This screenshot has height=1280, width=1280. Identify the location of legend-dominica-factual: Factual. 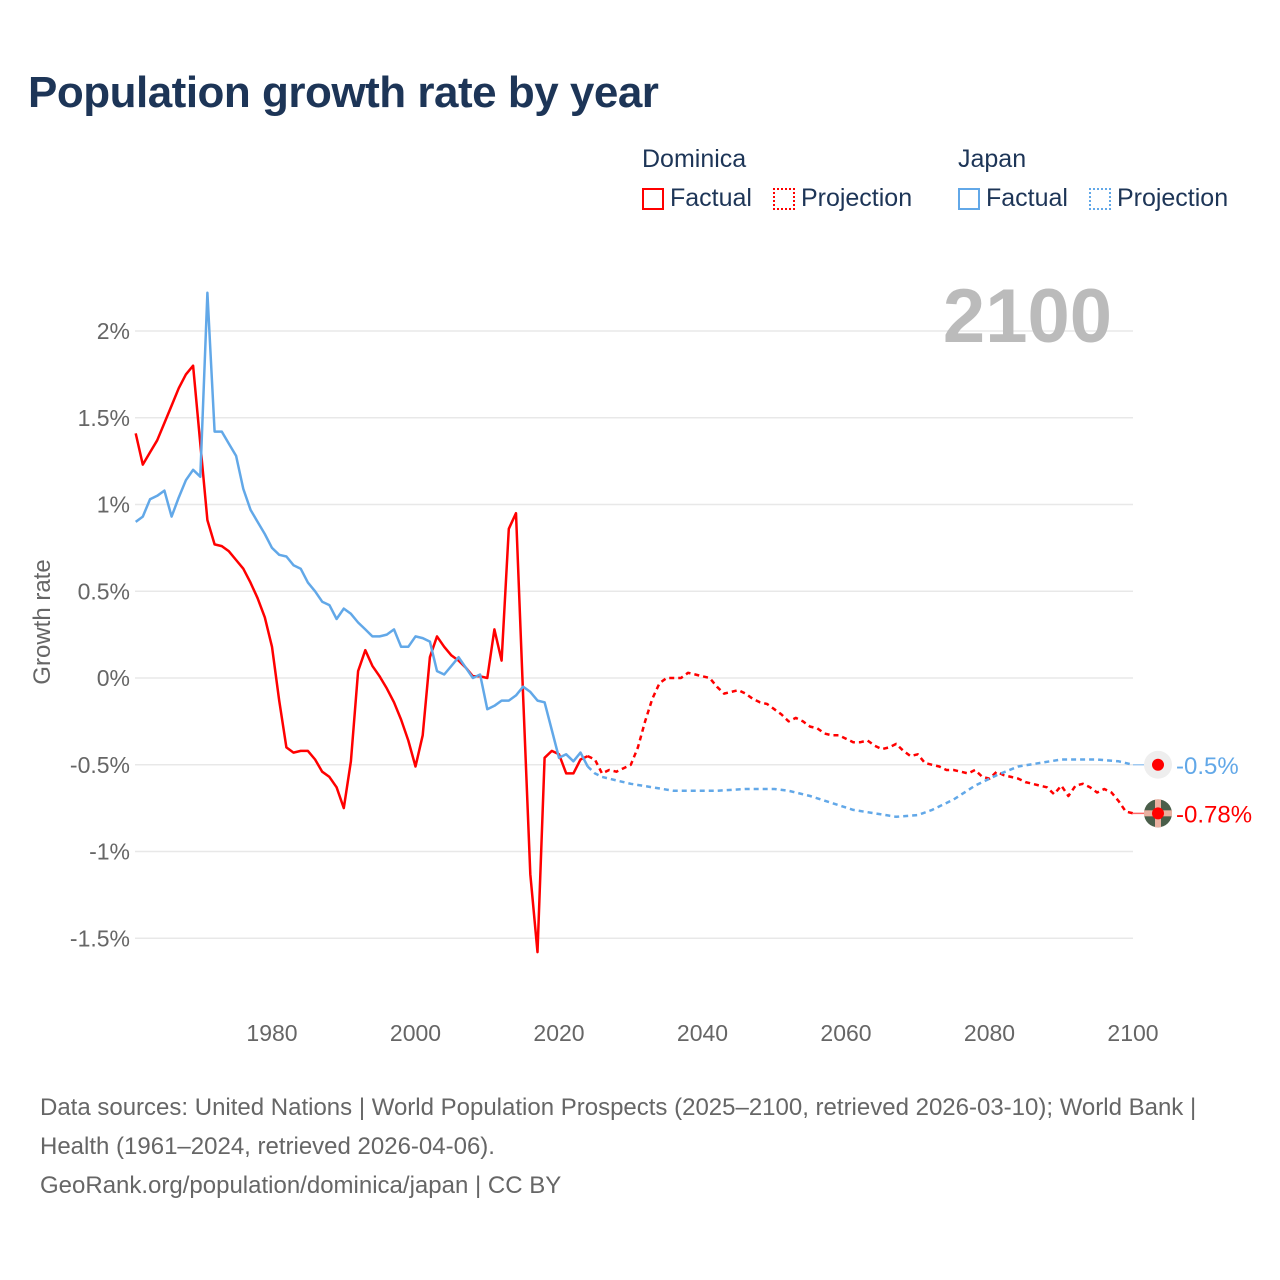
(697, 198).